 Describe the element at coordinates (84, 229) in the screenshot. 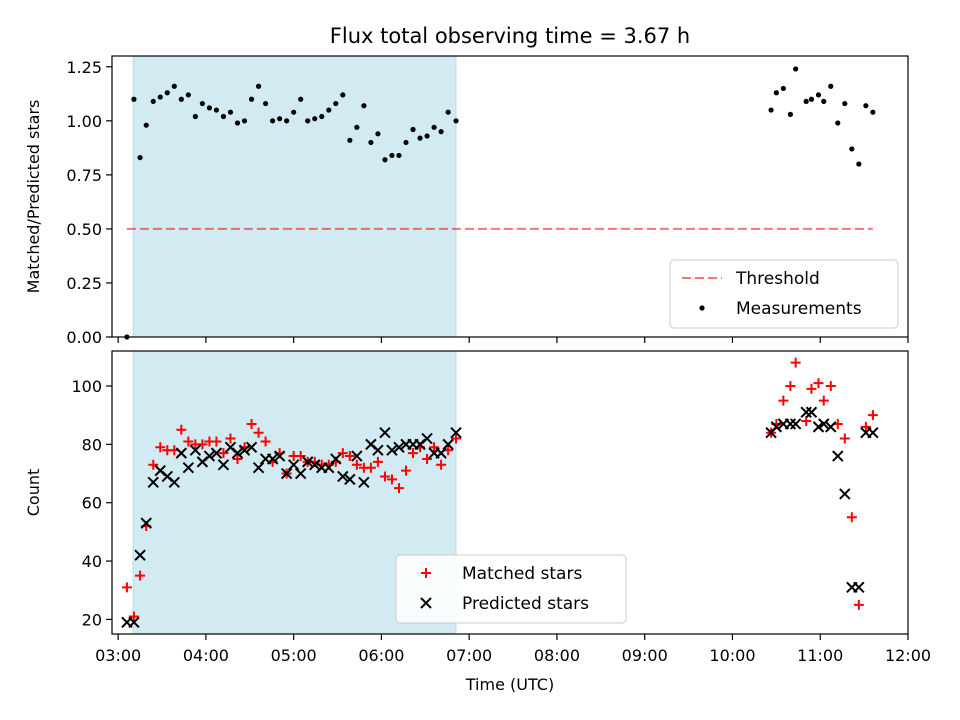

I see `y-tick-label: 0.50` at that location.